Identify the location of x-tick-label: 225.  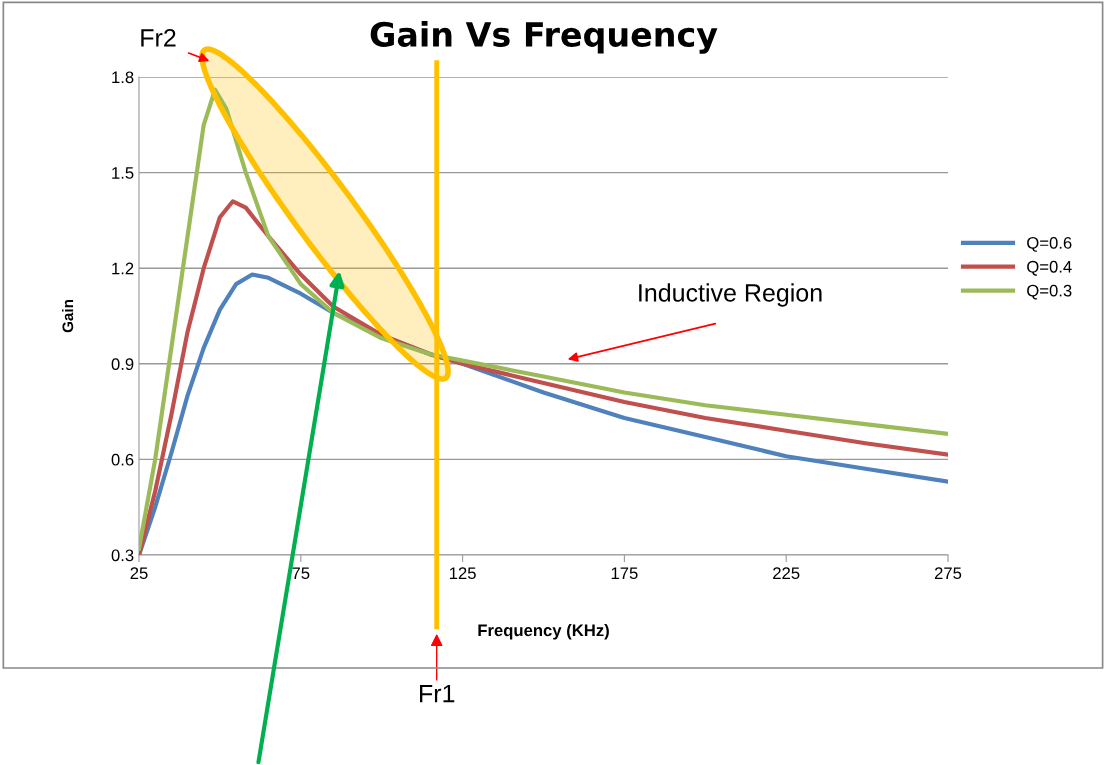
(786, 573).